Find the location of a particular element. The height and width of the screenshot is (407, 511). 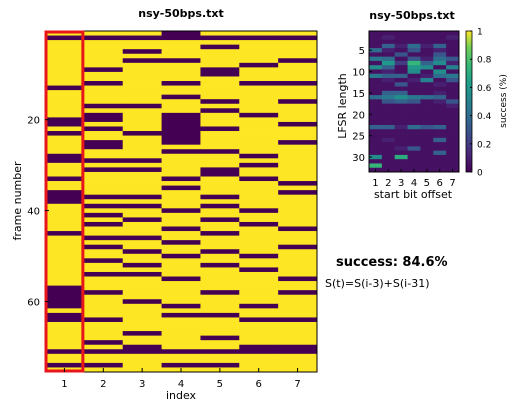

y-tick-label: 20 is located at coordinates (358, 115).